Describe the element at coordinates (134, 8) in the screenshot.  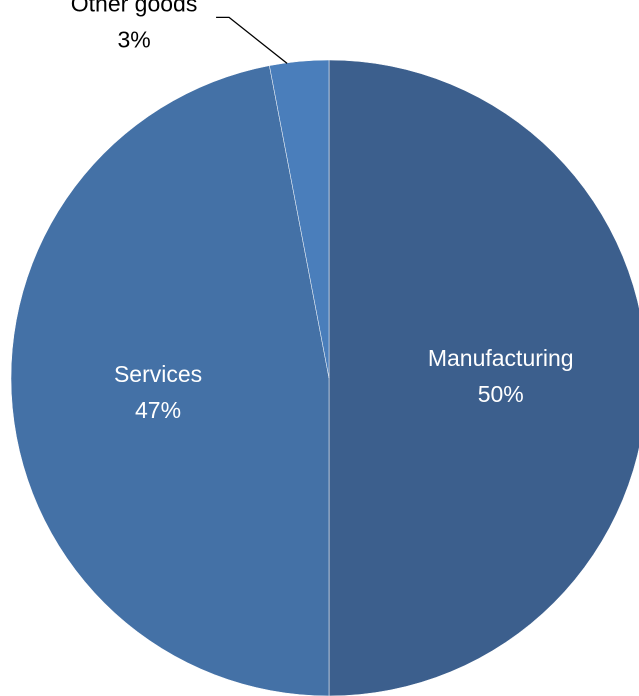
I see `slice-label: Other goods` at that location.